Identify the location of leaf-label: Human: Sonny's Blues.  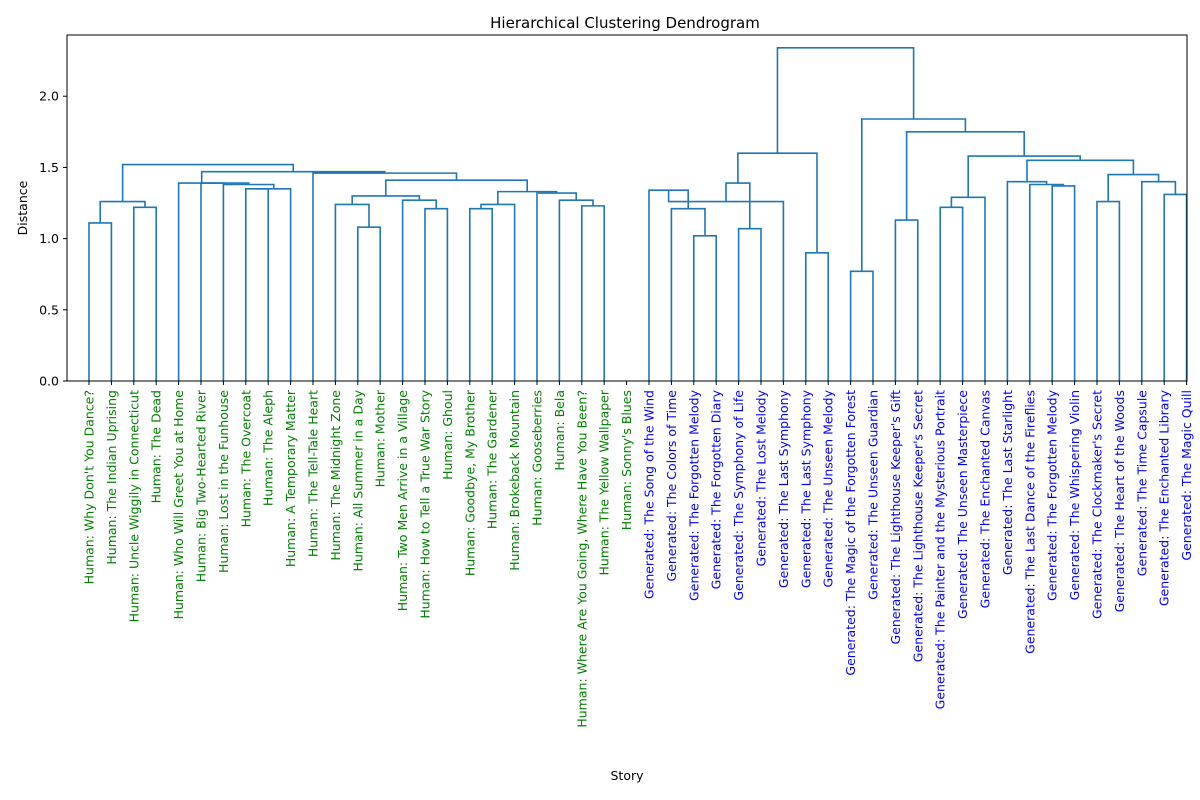
(626, 460).